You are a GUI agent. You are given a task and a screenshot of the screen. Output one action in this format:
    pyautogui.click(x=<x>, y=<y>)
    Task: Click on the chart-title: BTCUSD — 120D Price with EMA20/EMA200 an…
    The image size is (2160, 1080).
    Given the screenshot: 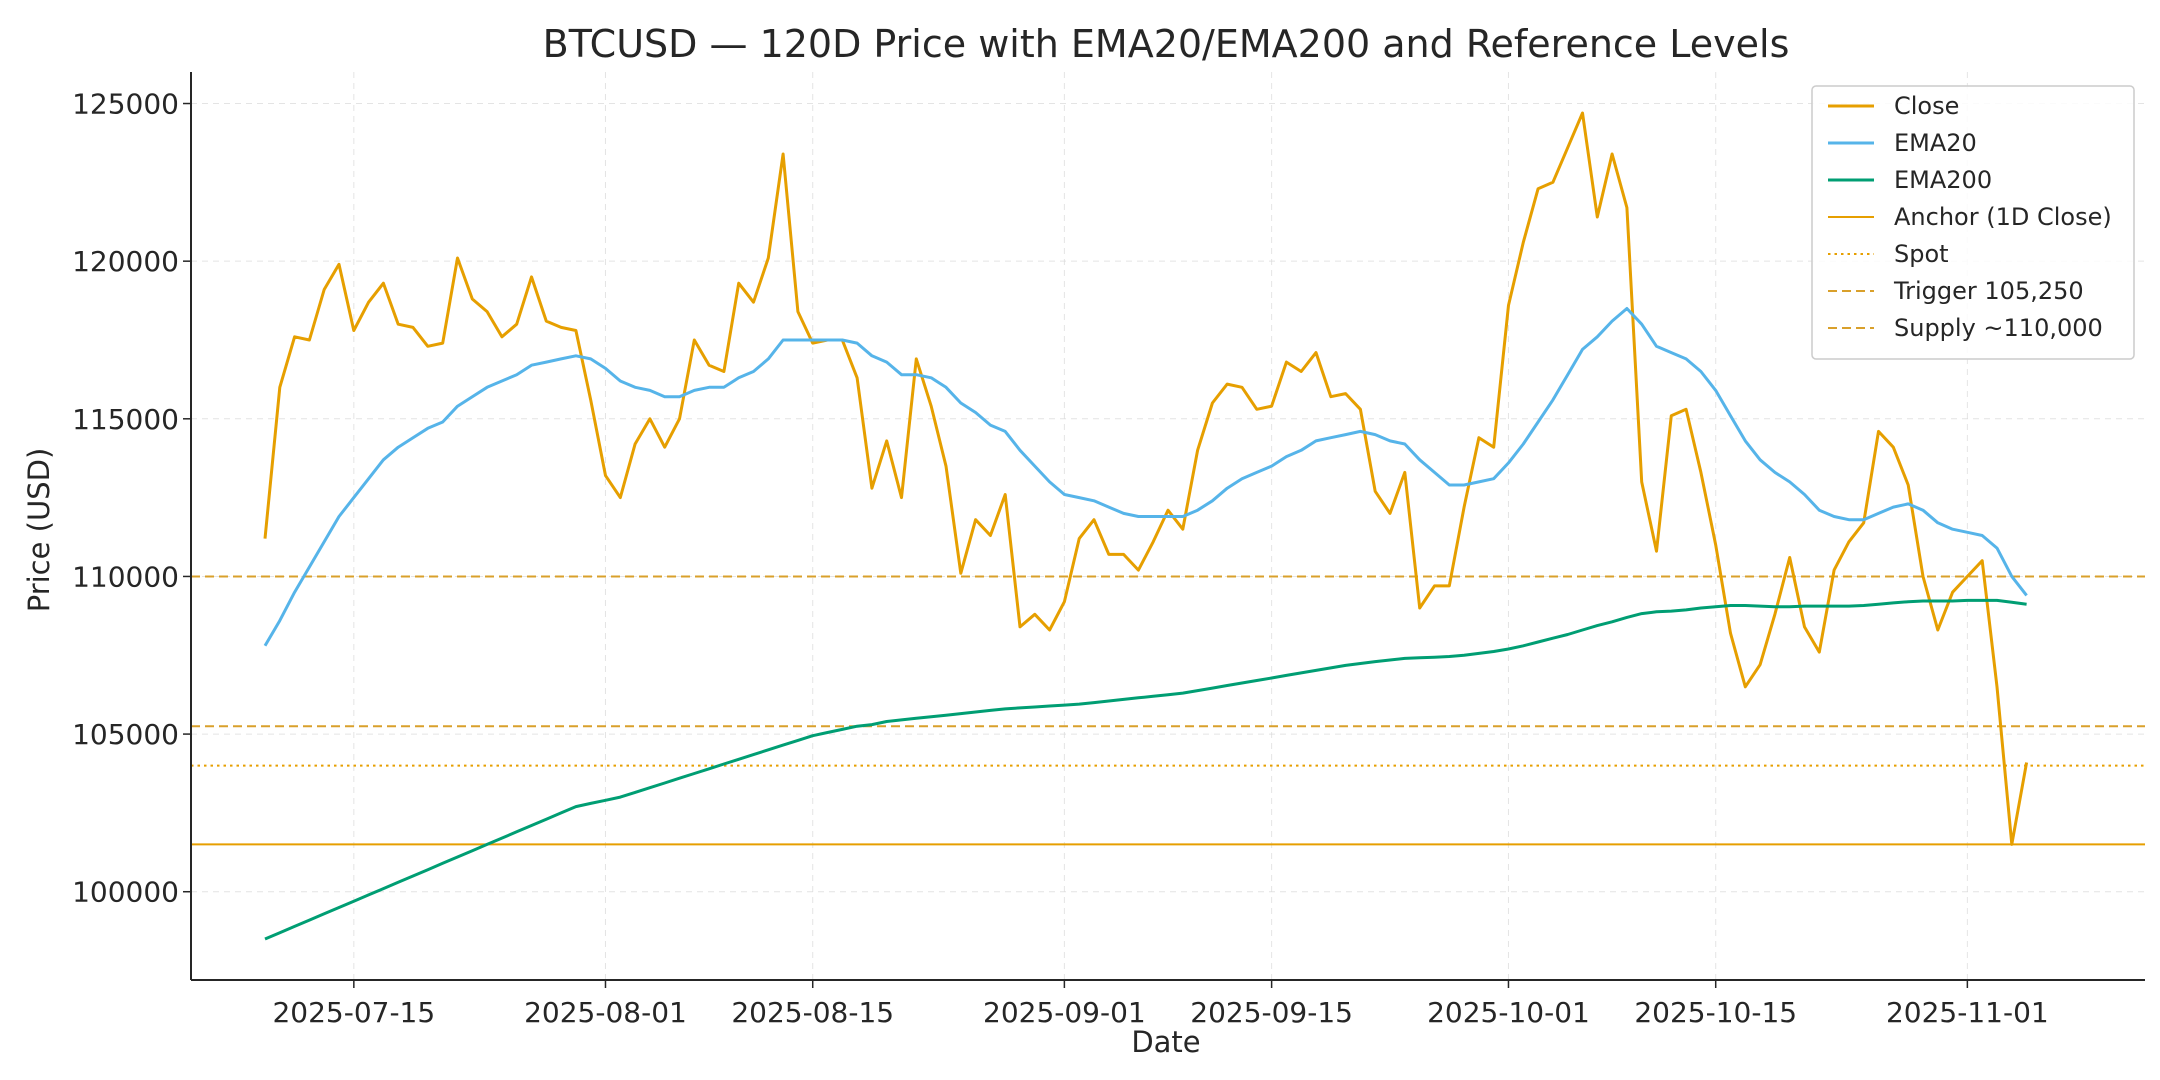 What is the action you would take?
    pyautogui.click(x=1166, y=44)
    